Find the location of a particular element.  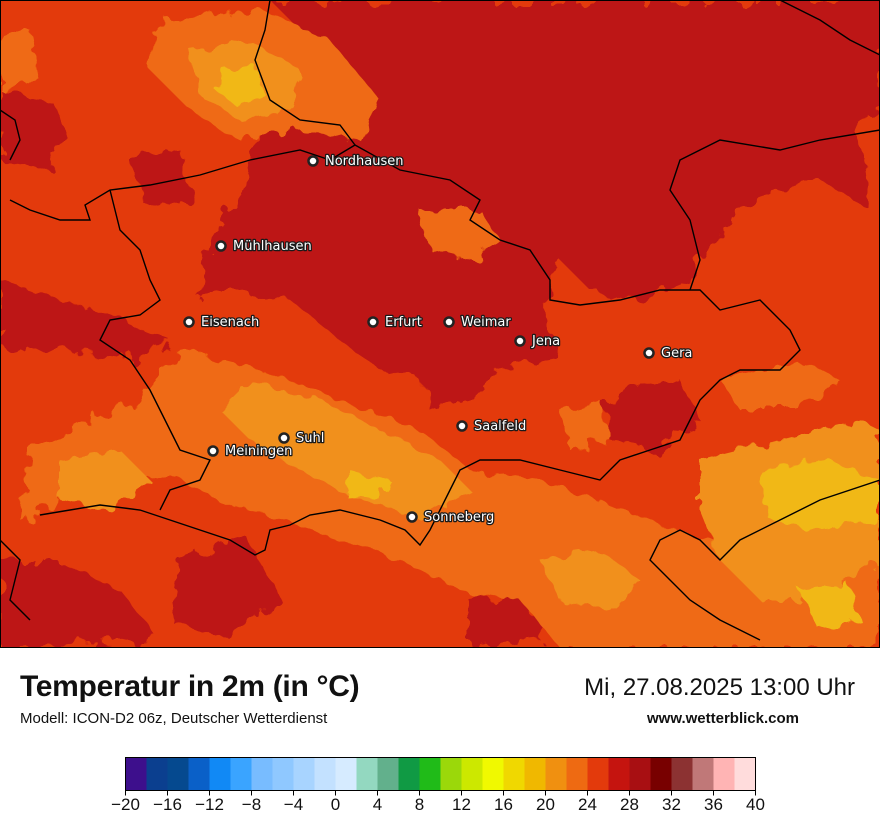

city-erfurt: Erfurt is located at coordinates (395, 322).